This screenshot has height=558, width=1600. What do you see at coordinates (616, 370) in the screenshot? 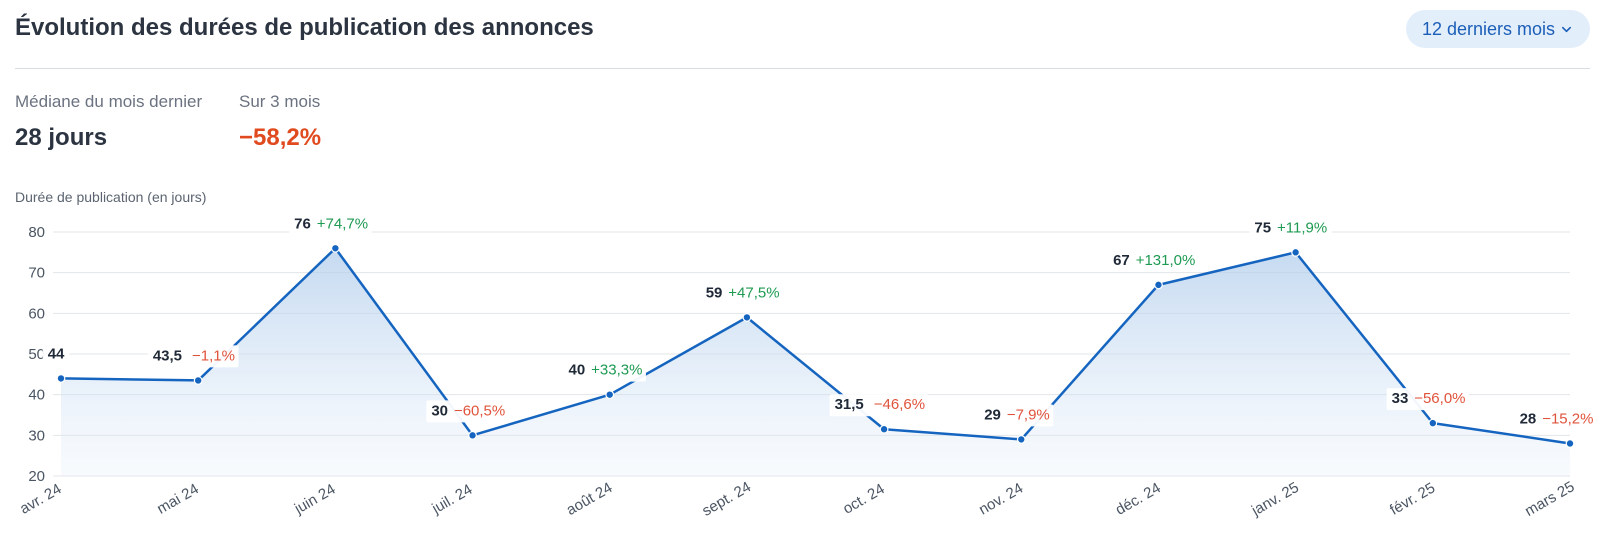
I see `change-label: +33,3%` at bounding box center [616, 370].